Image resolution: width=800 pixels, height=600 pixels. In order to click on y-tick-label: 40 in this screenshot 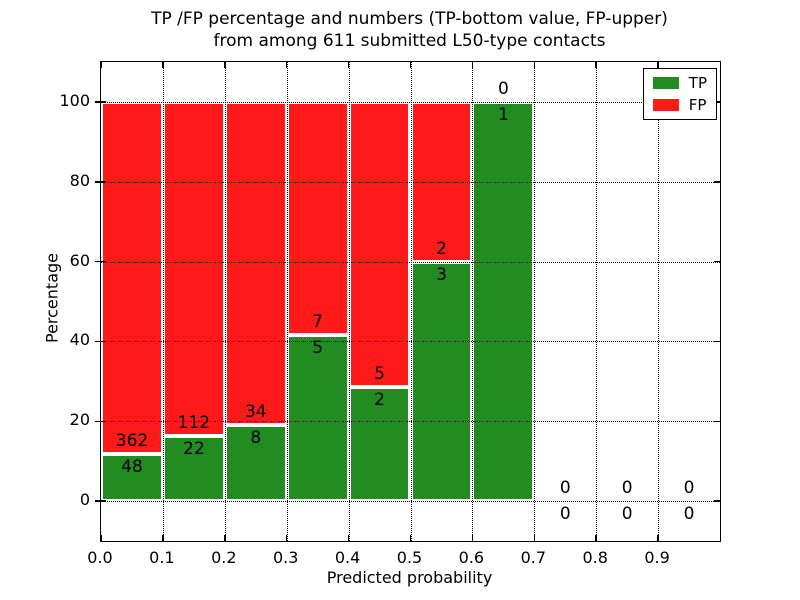, I will do `click(79, 340)`.